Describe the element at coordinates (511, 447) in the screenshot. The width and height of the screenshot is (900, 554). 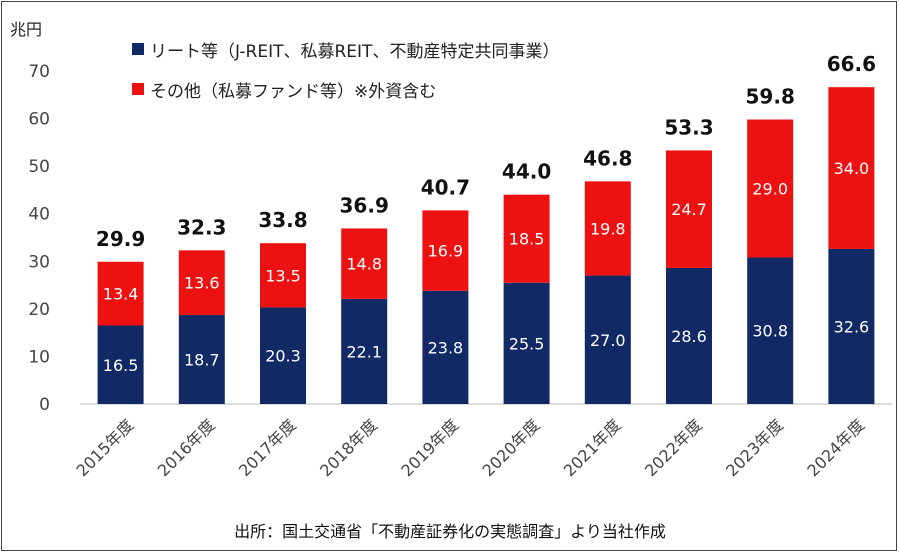
I see `x-tick-label: 2020年度` at that location.